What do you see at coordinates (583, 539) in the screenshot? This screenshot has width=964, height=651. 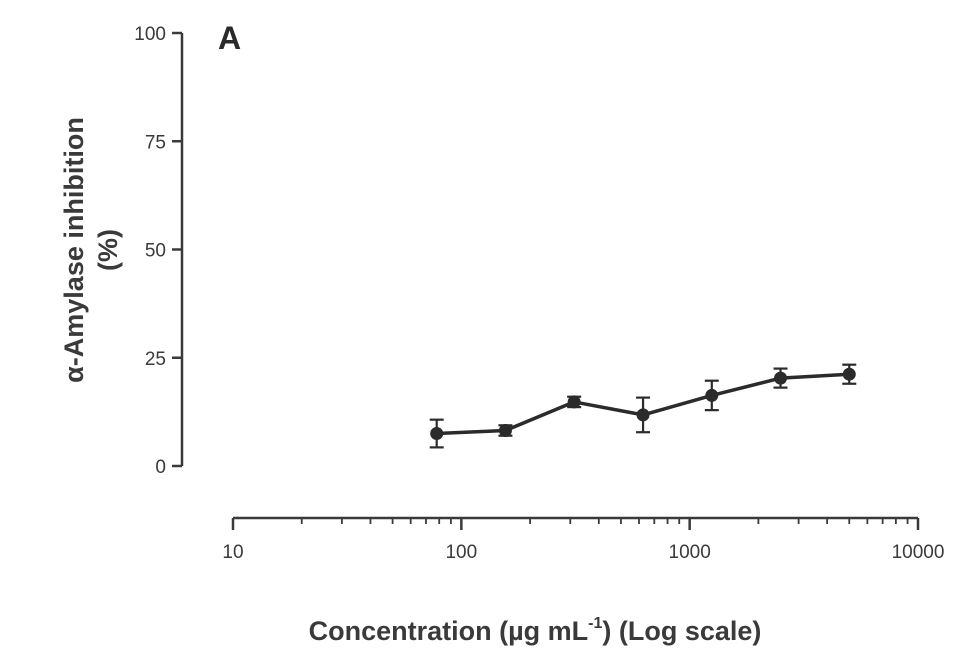 I see `x-axis: 10 100 1000 10000` at bounding box center [583, 539].